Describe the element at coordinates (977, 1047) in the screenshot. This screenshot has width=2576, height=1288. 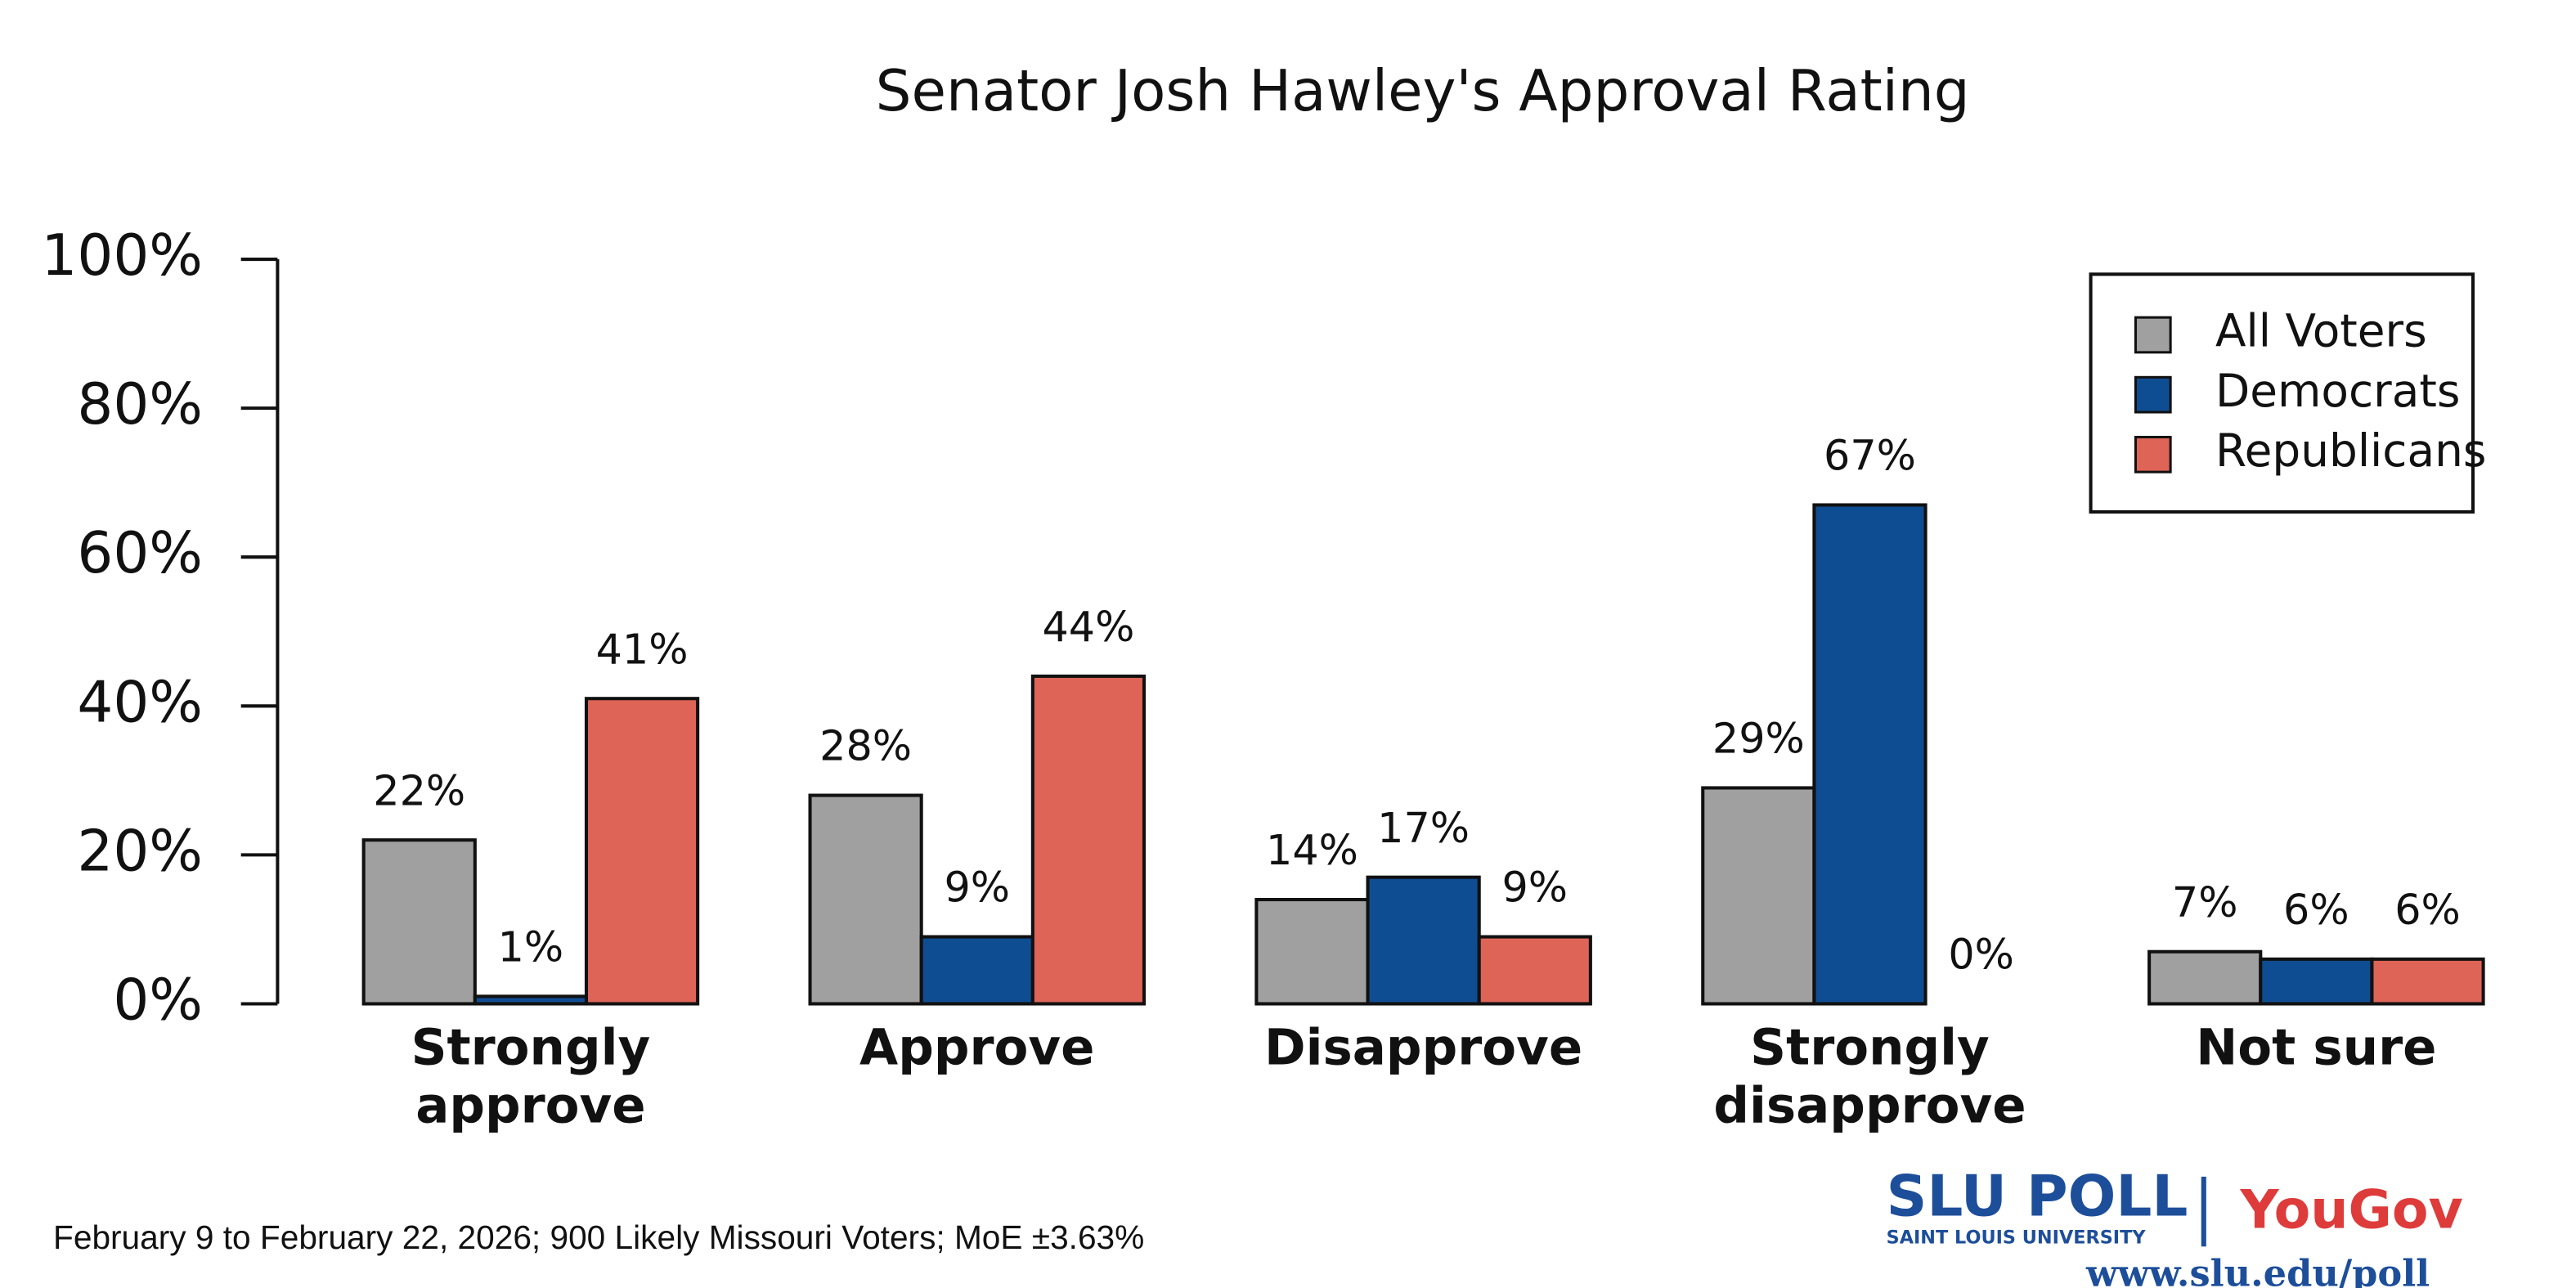
I see `x-tick-label: Approve` at that location.